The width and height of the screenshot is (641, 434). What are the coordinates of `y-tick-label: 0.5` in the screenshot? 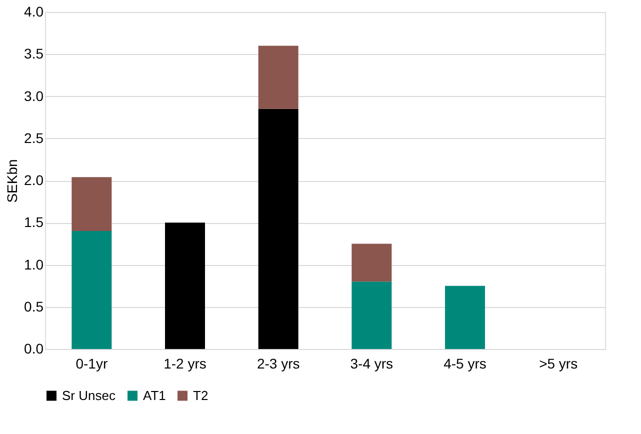 It's located at (34, 306).